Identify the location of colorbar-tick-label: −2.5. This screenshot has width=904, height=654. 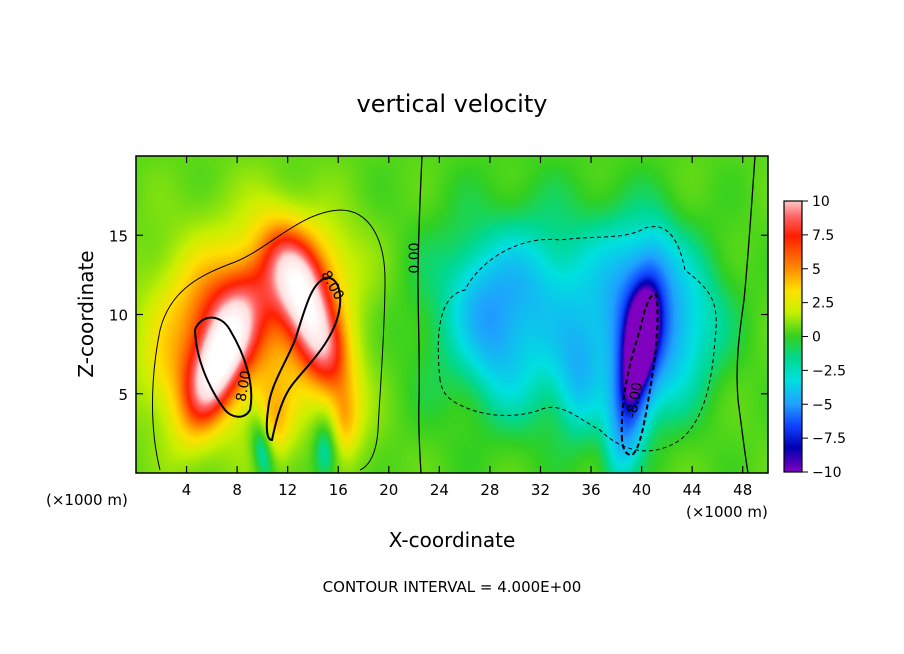
(829, 371).